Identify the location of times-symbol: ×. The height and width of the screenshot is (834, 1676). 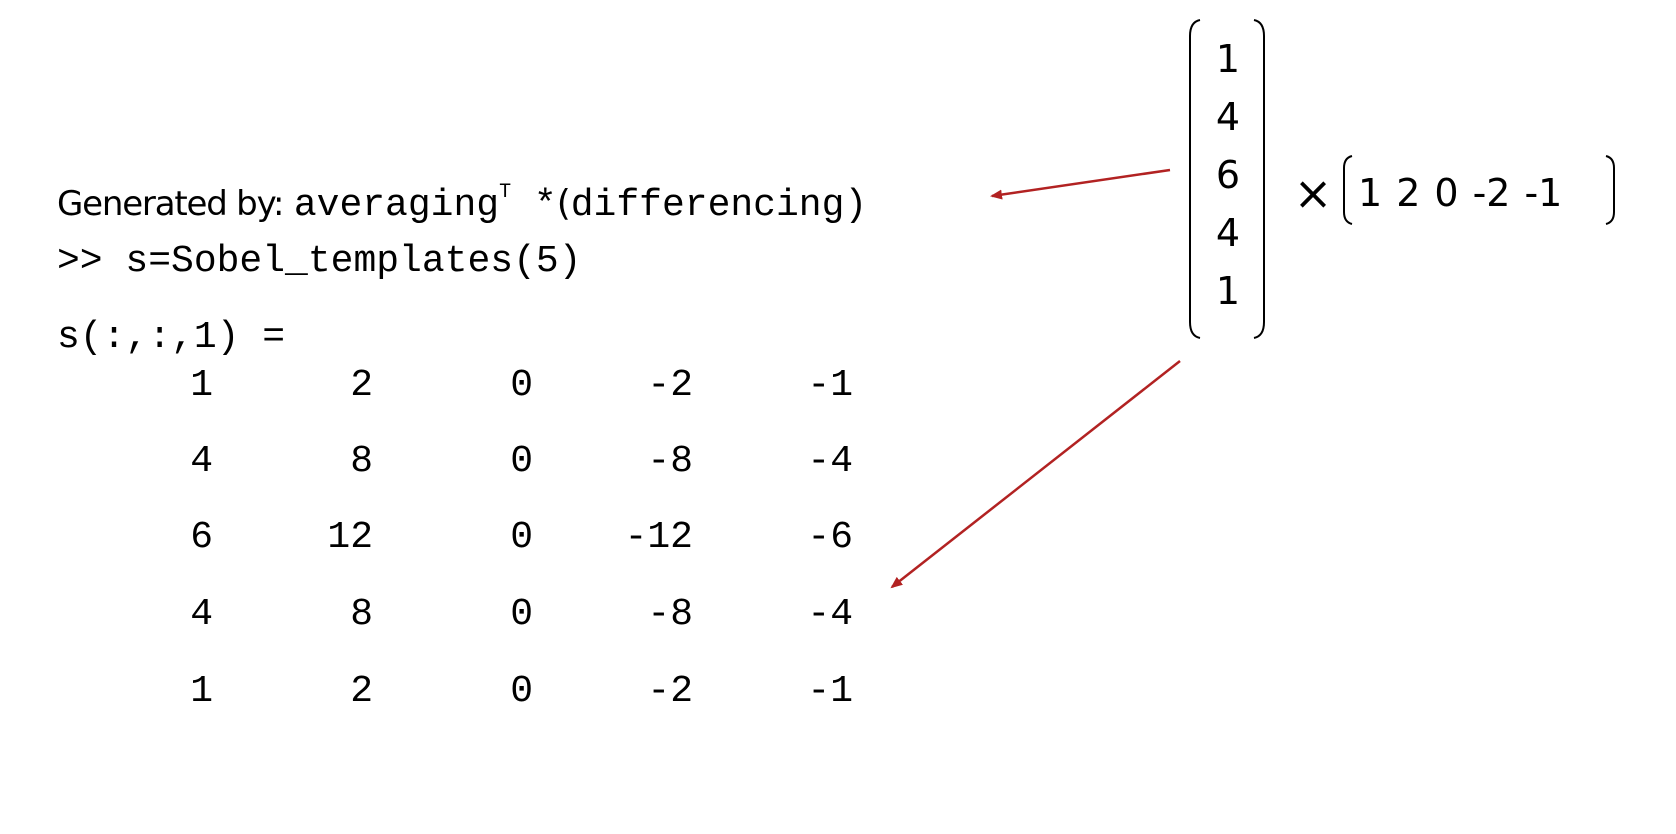
(1313, 193).